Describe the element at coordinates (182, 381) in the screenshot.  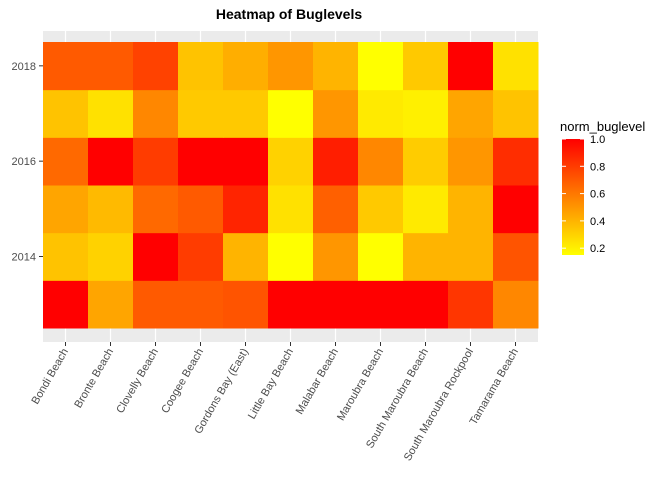
I see `x-tick-label: Coogee Beach` at that location.